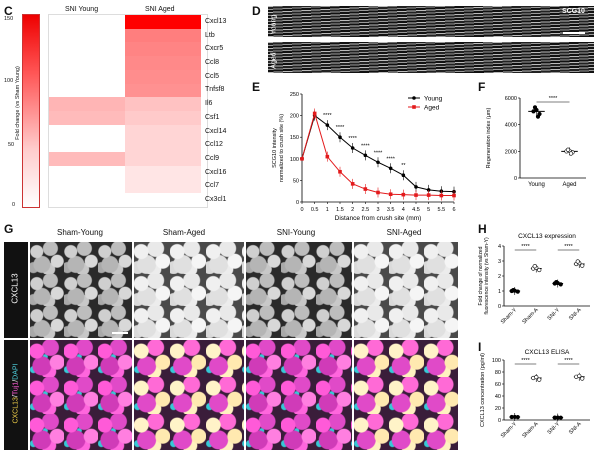 The image size is (600, 454). Describe the element at coordinates (87, 118) in the screenshot. I see `heatmap-cell-csf1-young` at that location.